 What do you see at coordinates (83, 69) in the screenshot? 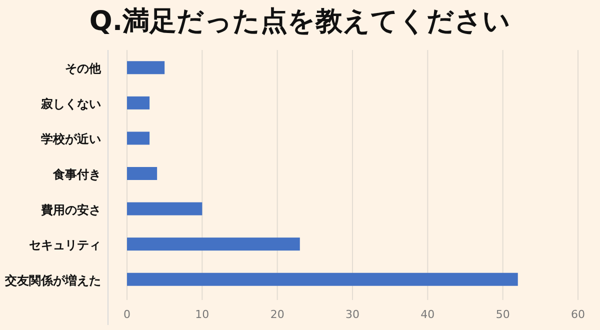
I see `category-label: その他` at bounding box center [83, 69].